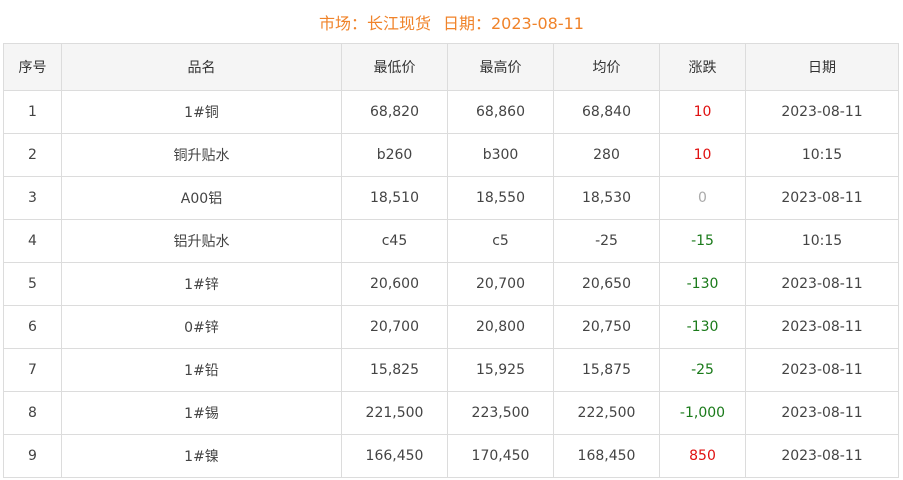 The image size is (903, 480). I want to click on header-row: 序号 品名 最低价 最高价 均价 涨跌 日期, so click(451, 67).